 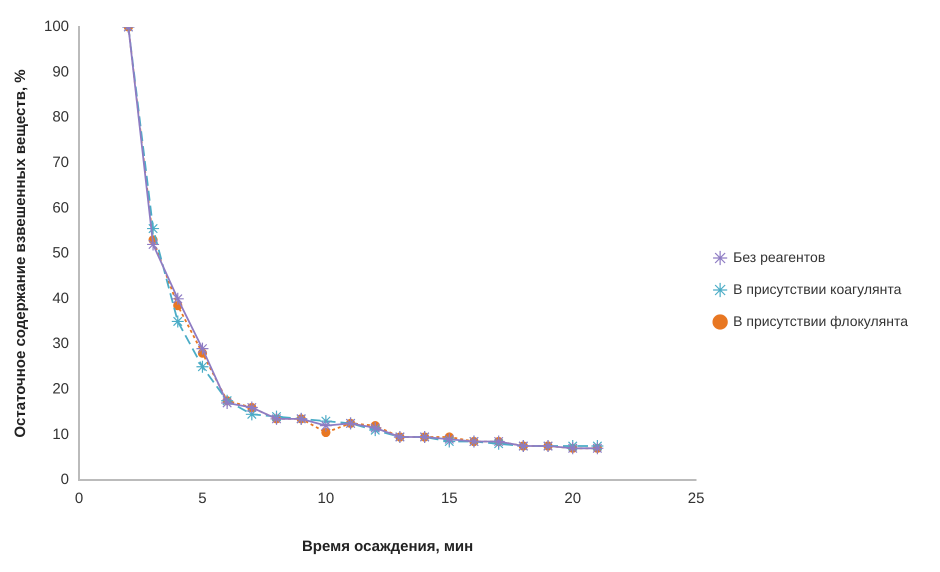 What do you see at coordinates (61, 298) in the screenshot?
I see `y-tick-label: 40` at bounding box center [61, 298].